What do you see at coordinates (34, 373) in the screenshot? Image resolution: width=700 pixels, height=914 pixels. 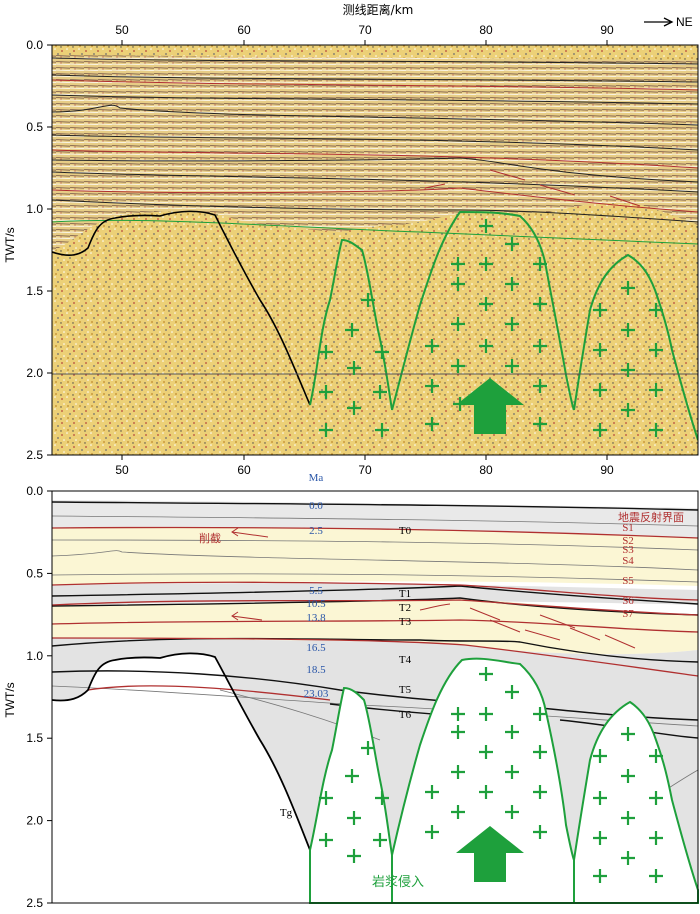 I see `top-ytick-label: 2.0` at bounding box center [34, 373].